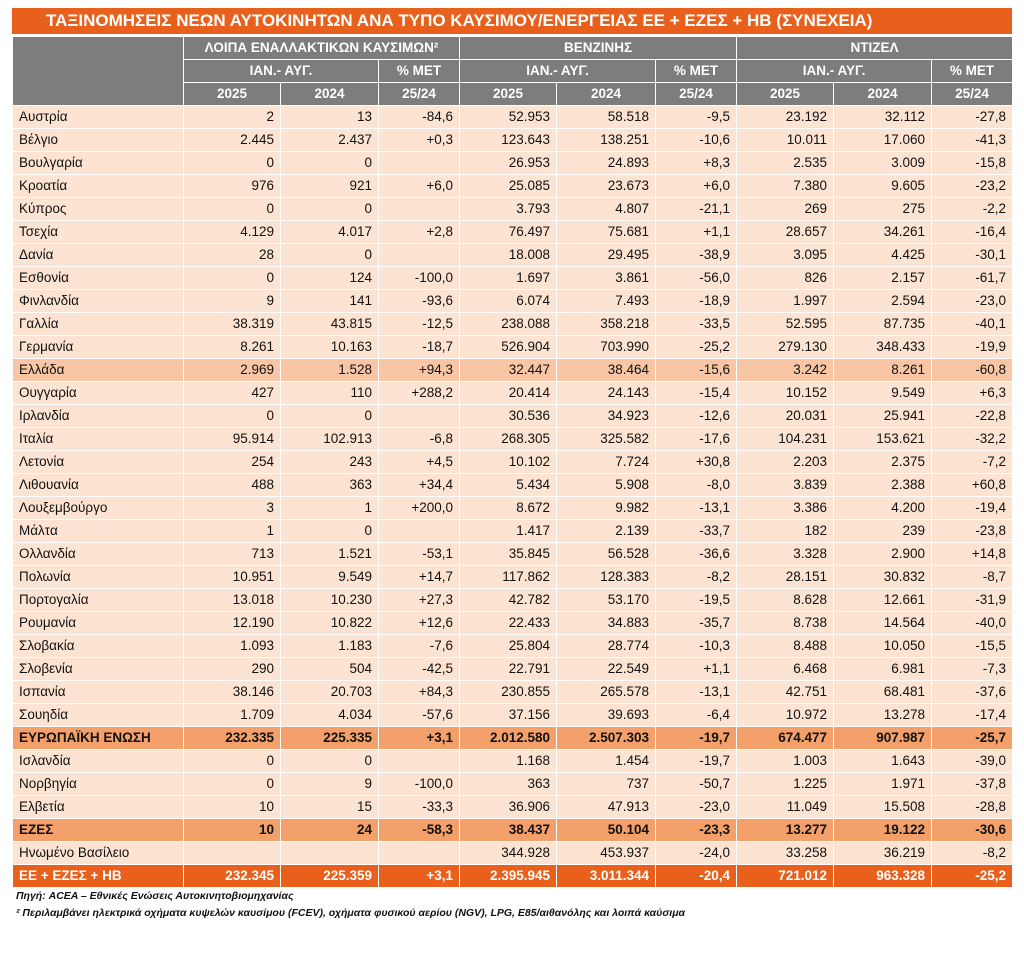 This screenshot has width=1024, height=965. Describe the element at coordinates (98, 416) in the screenshot. I see `country-cell: Ιρλανδία` at that location.